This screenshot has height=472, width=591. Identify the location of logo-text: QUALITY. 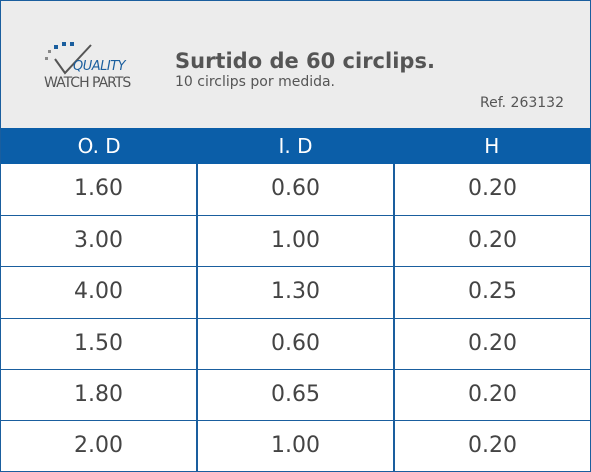
(99, 66).